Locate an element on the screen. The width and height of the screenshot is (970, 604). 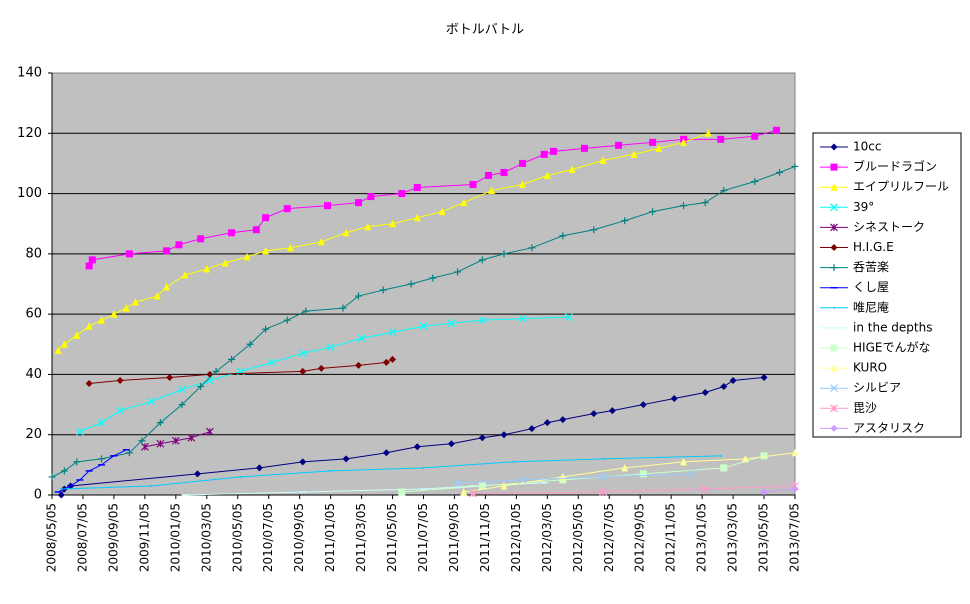
x-tick-label: 2009/11/05 is located at coordinates (144, 537).